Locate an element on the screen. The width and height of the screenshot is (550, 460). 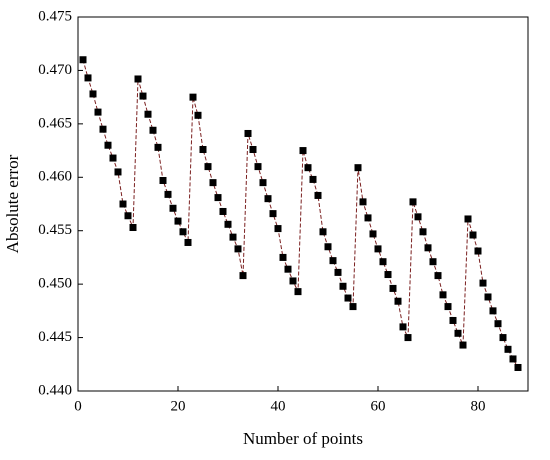
y-tick-label: 0.450 is located at coordinates (55, 284).